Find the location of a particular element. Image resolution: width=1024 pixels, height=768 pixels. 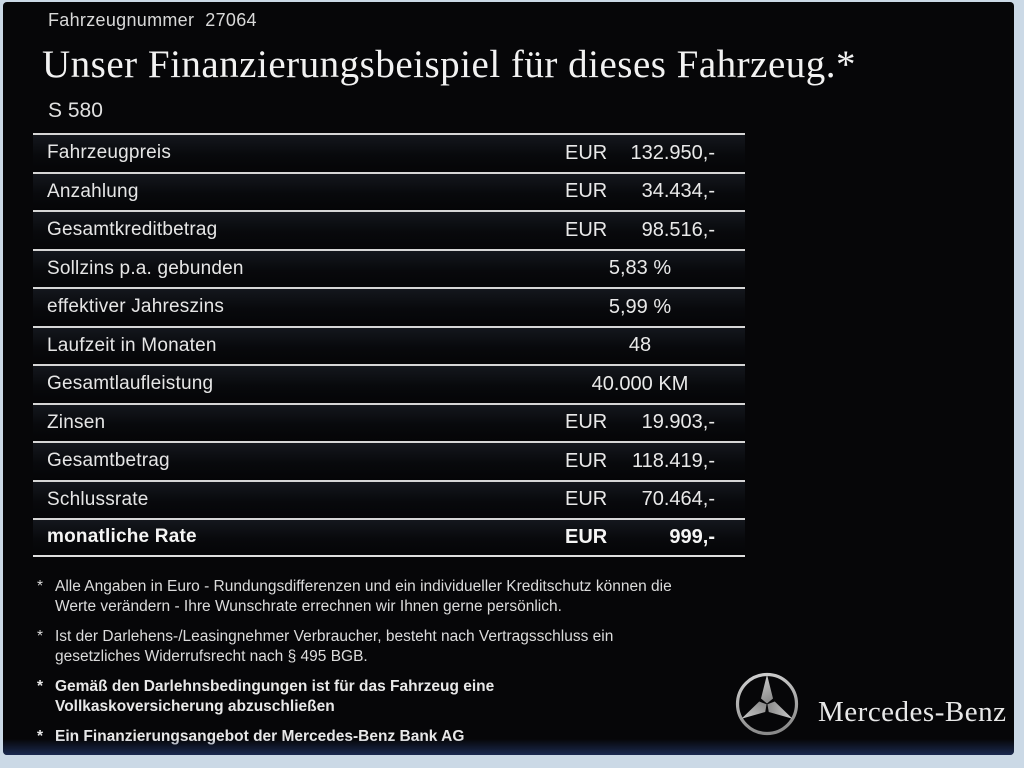

row-amount: 5,83 % is located at coordinates (640, 268).